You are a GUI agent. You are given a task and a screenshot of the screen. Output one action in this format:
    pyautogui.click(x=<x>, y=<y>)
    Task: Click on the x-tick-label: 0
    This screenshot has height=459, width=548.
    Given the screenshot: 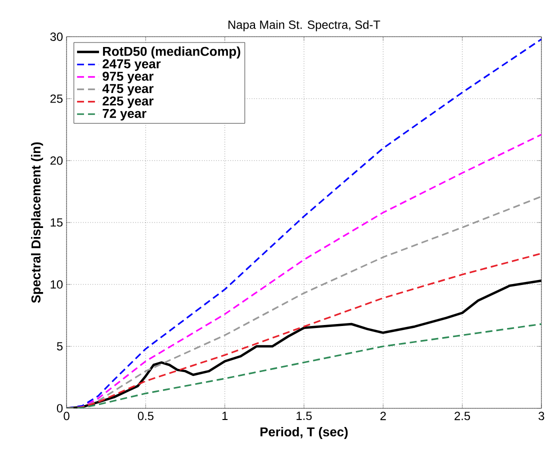 What is the action you would take?
    pyautogui.click(x=67, y=416)
    